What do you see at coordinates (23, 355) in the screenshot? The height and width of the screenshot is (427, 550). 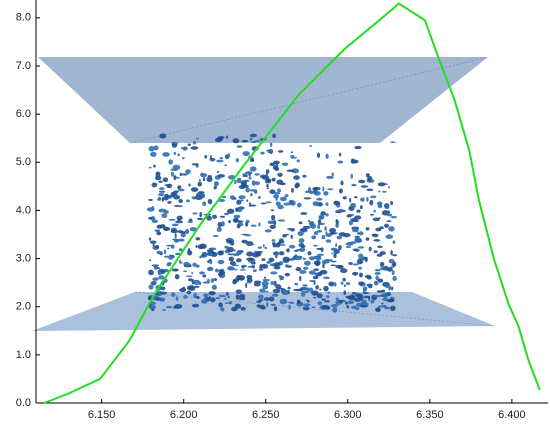 I see `y-tick-label: 1.0` at bounding box center [23, 355].